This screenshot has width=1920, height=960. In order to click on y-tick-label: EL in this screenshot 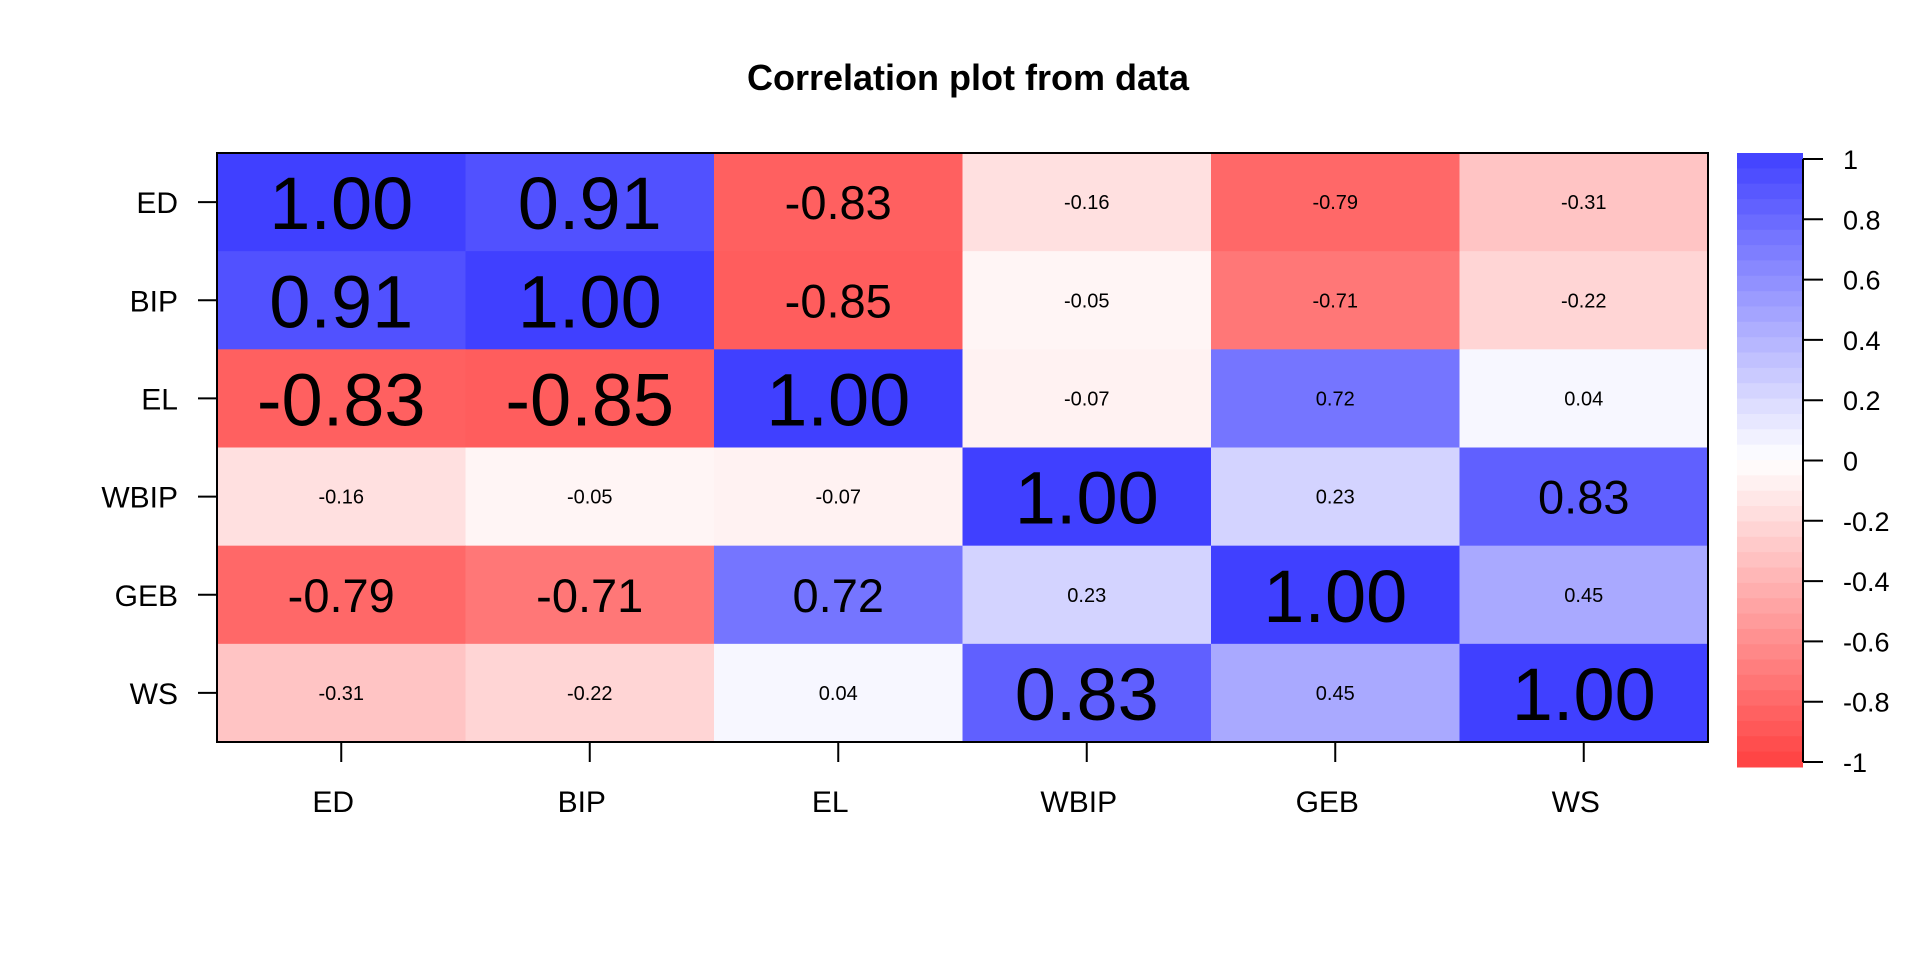, I will do `click(159, 399)`.